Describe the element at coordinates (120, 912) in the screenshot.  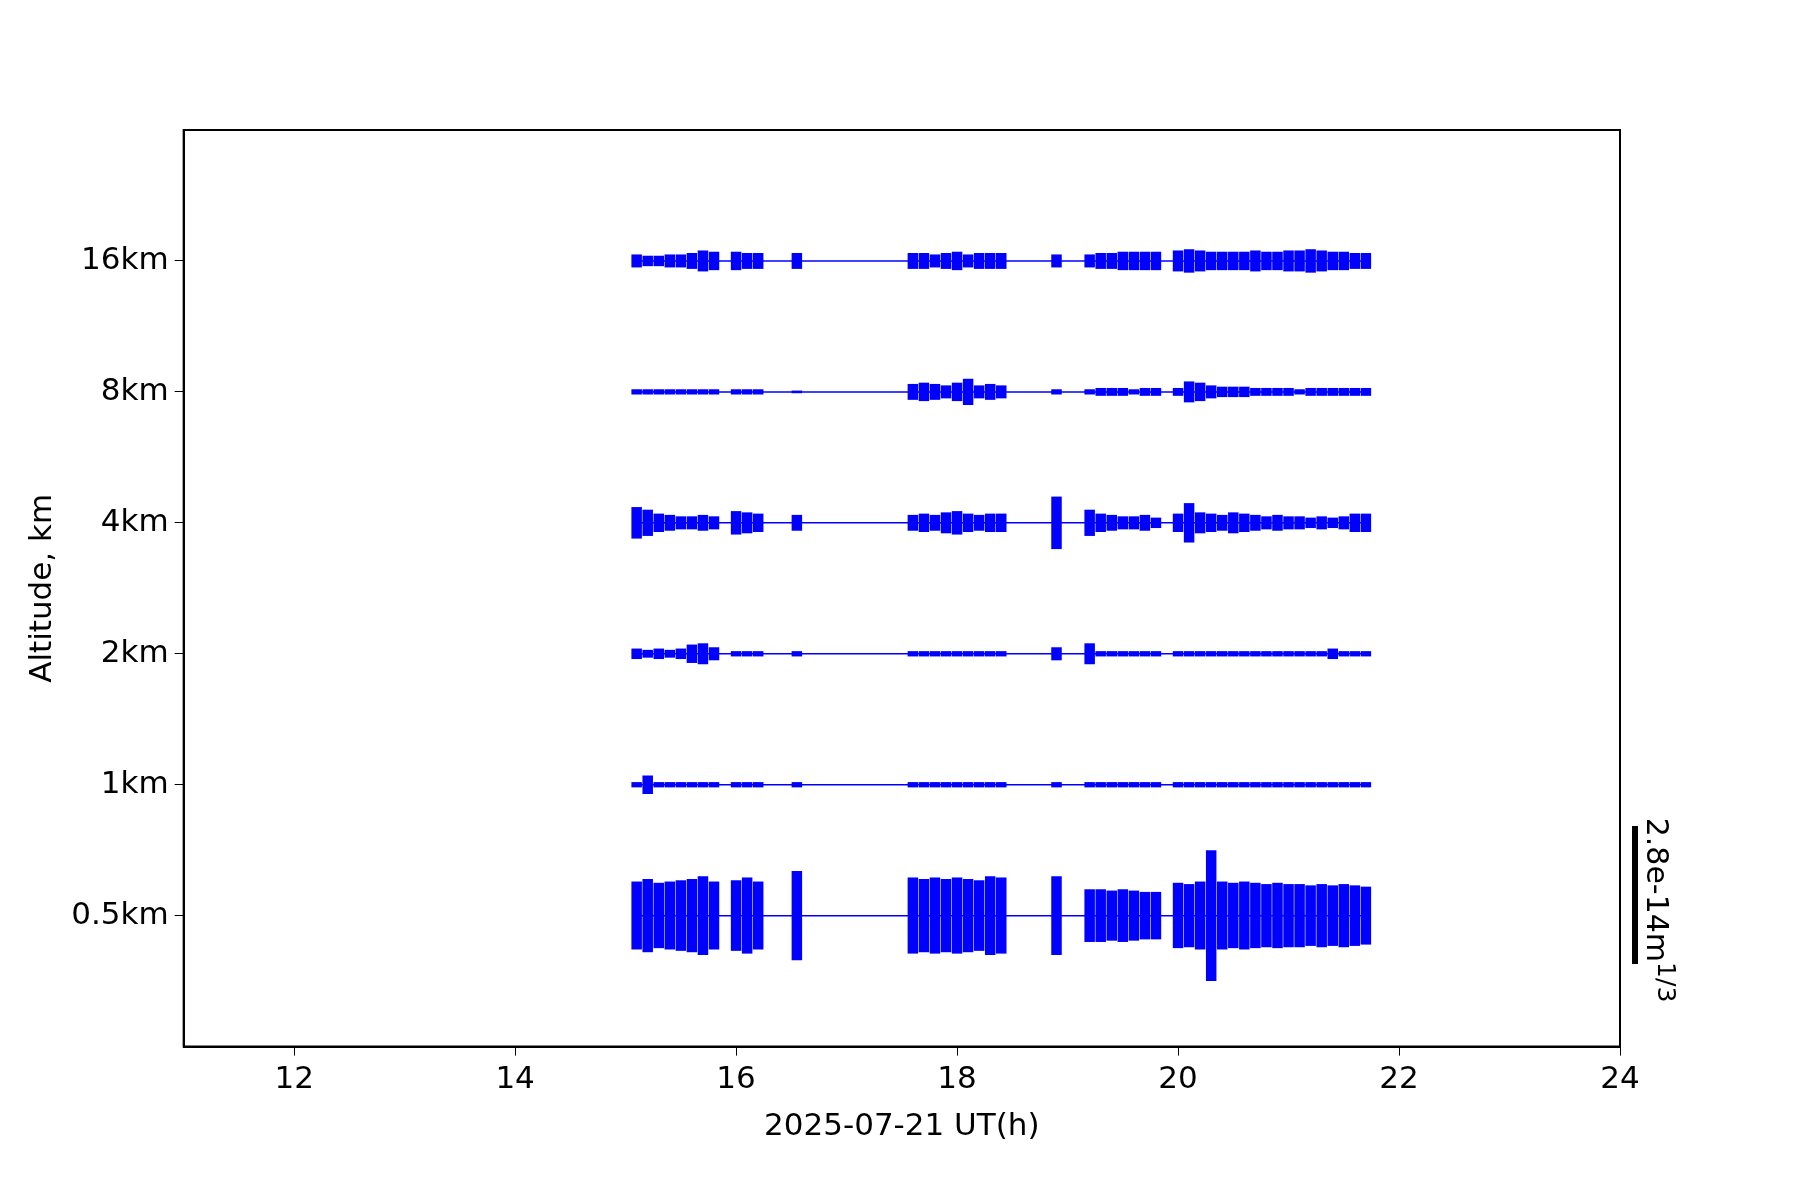
I see `y-tick-label: 0.5km` at that location.